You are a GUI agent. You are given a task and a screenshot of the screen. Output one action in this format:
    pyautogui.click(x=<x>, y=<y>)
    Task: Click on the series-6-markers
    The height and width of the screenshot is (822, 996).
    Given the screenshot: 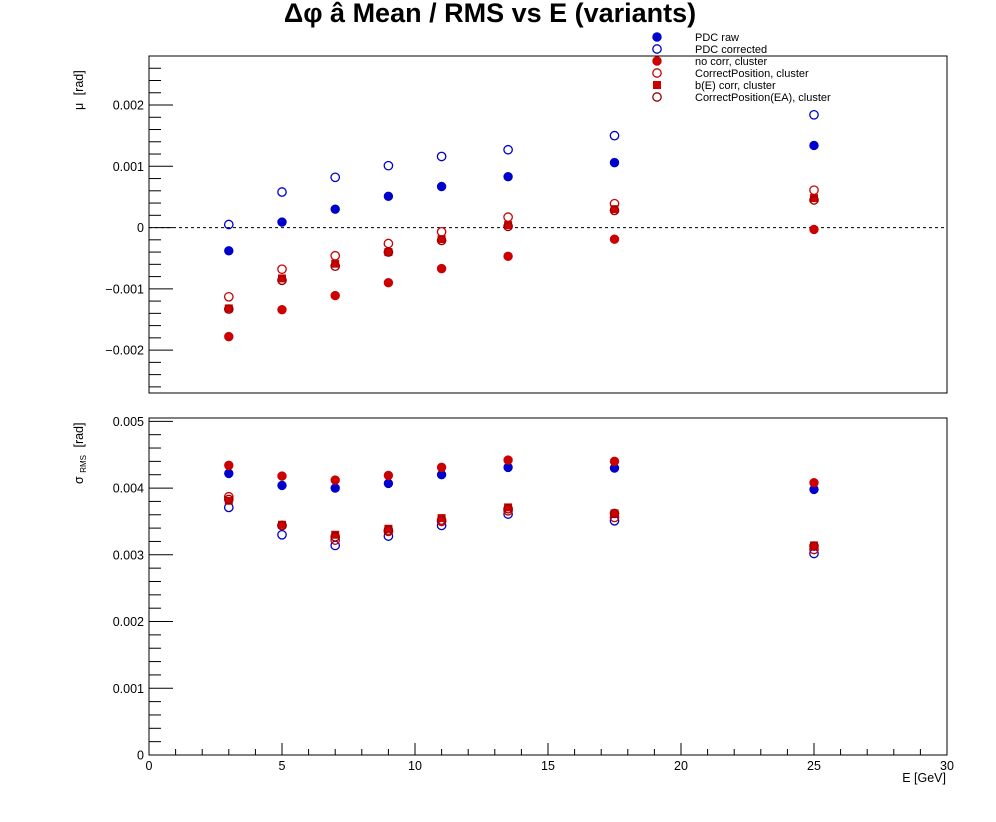 What is the action you would take?
    pyautogui.click(x=521, y=254)
    